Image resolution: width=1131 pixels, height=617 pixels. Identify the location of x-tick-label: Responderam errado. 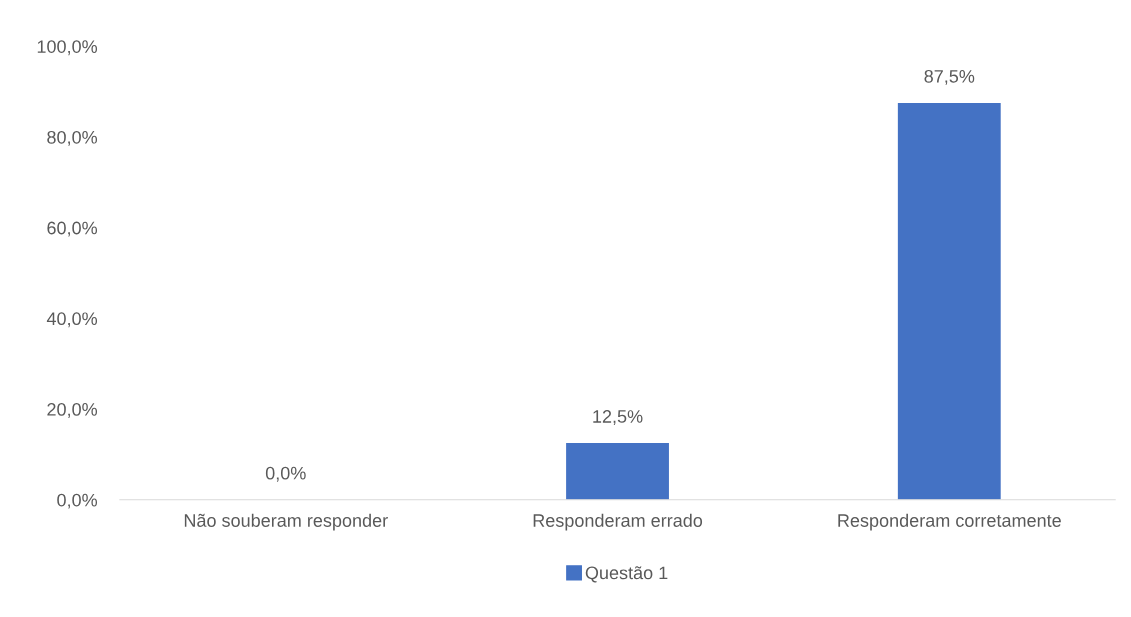
(618, 522).